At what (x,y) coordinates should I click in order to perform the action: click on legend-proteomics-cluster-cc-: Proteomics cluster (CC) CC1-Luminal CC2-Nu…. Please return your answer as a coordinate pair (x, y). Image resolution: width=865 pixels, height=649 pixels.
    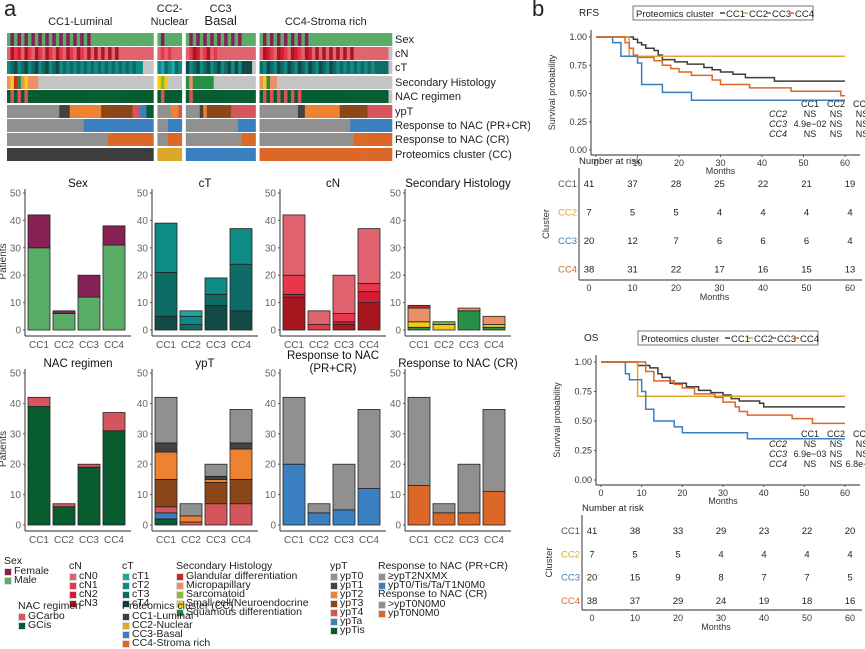
    Looking at the image, I should click on (177, 624).